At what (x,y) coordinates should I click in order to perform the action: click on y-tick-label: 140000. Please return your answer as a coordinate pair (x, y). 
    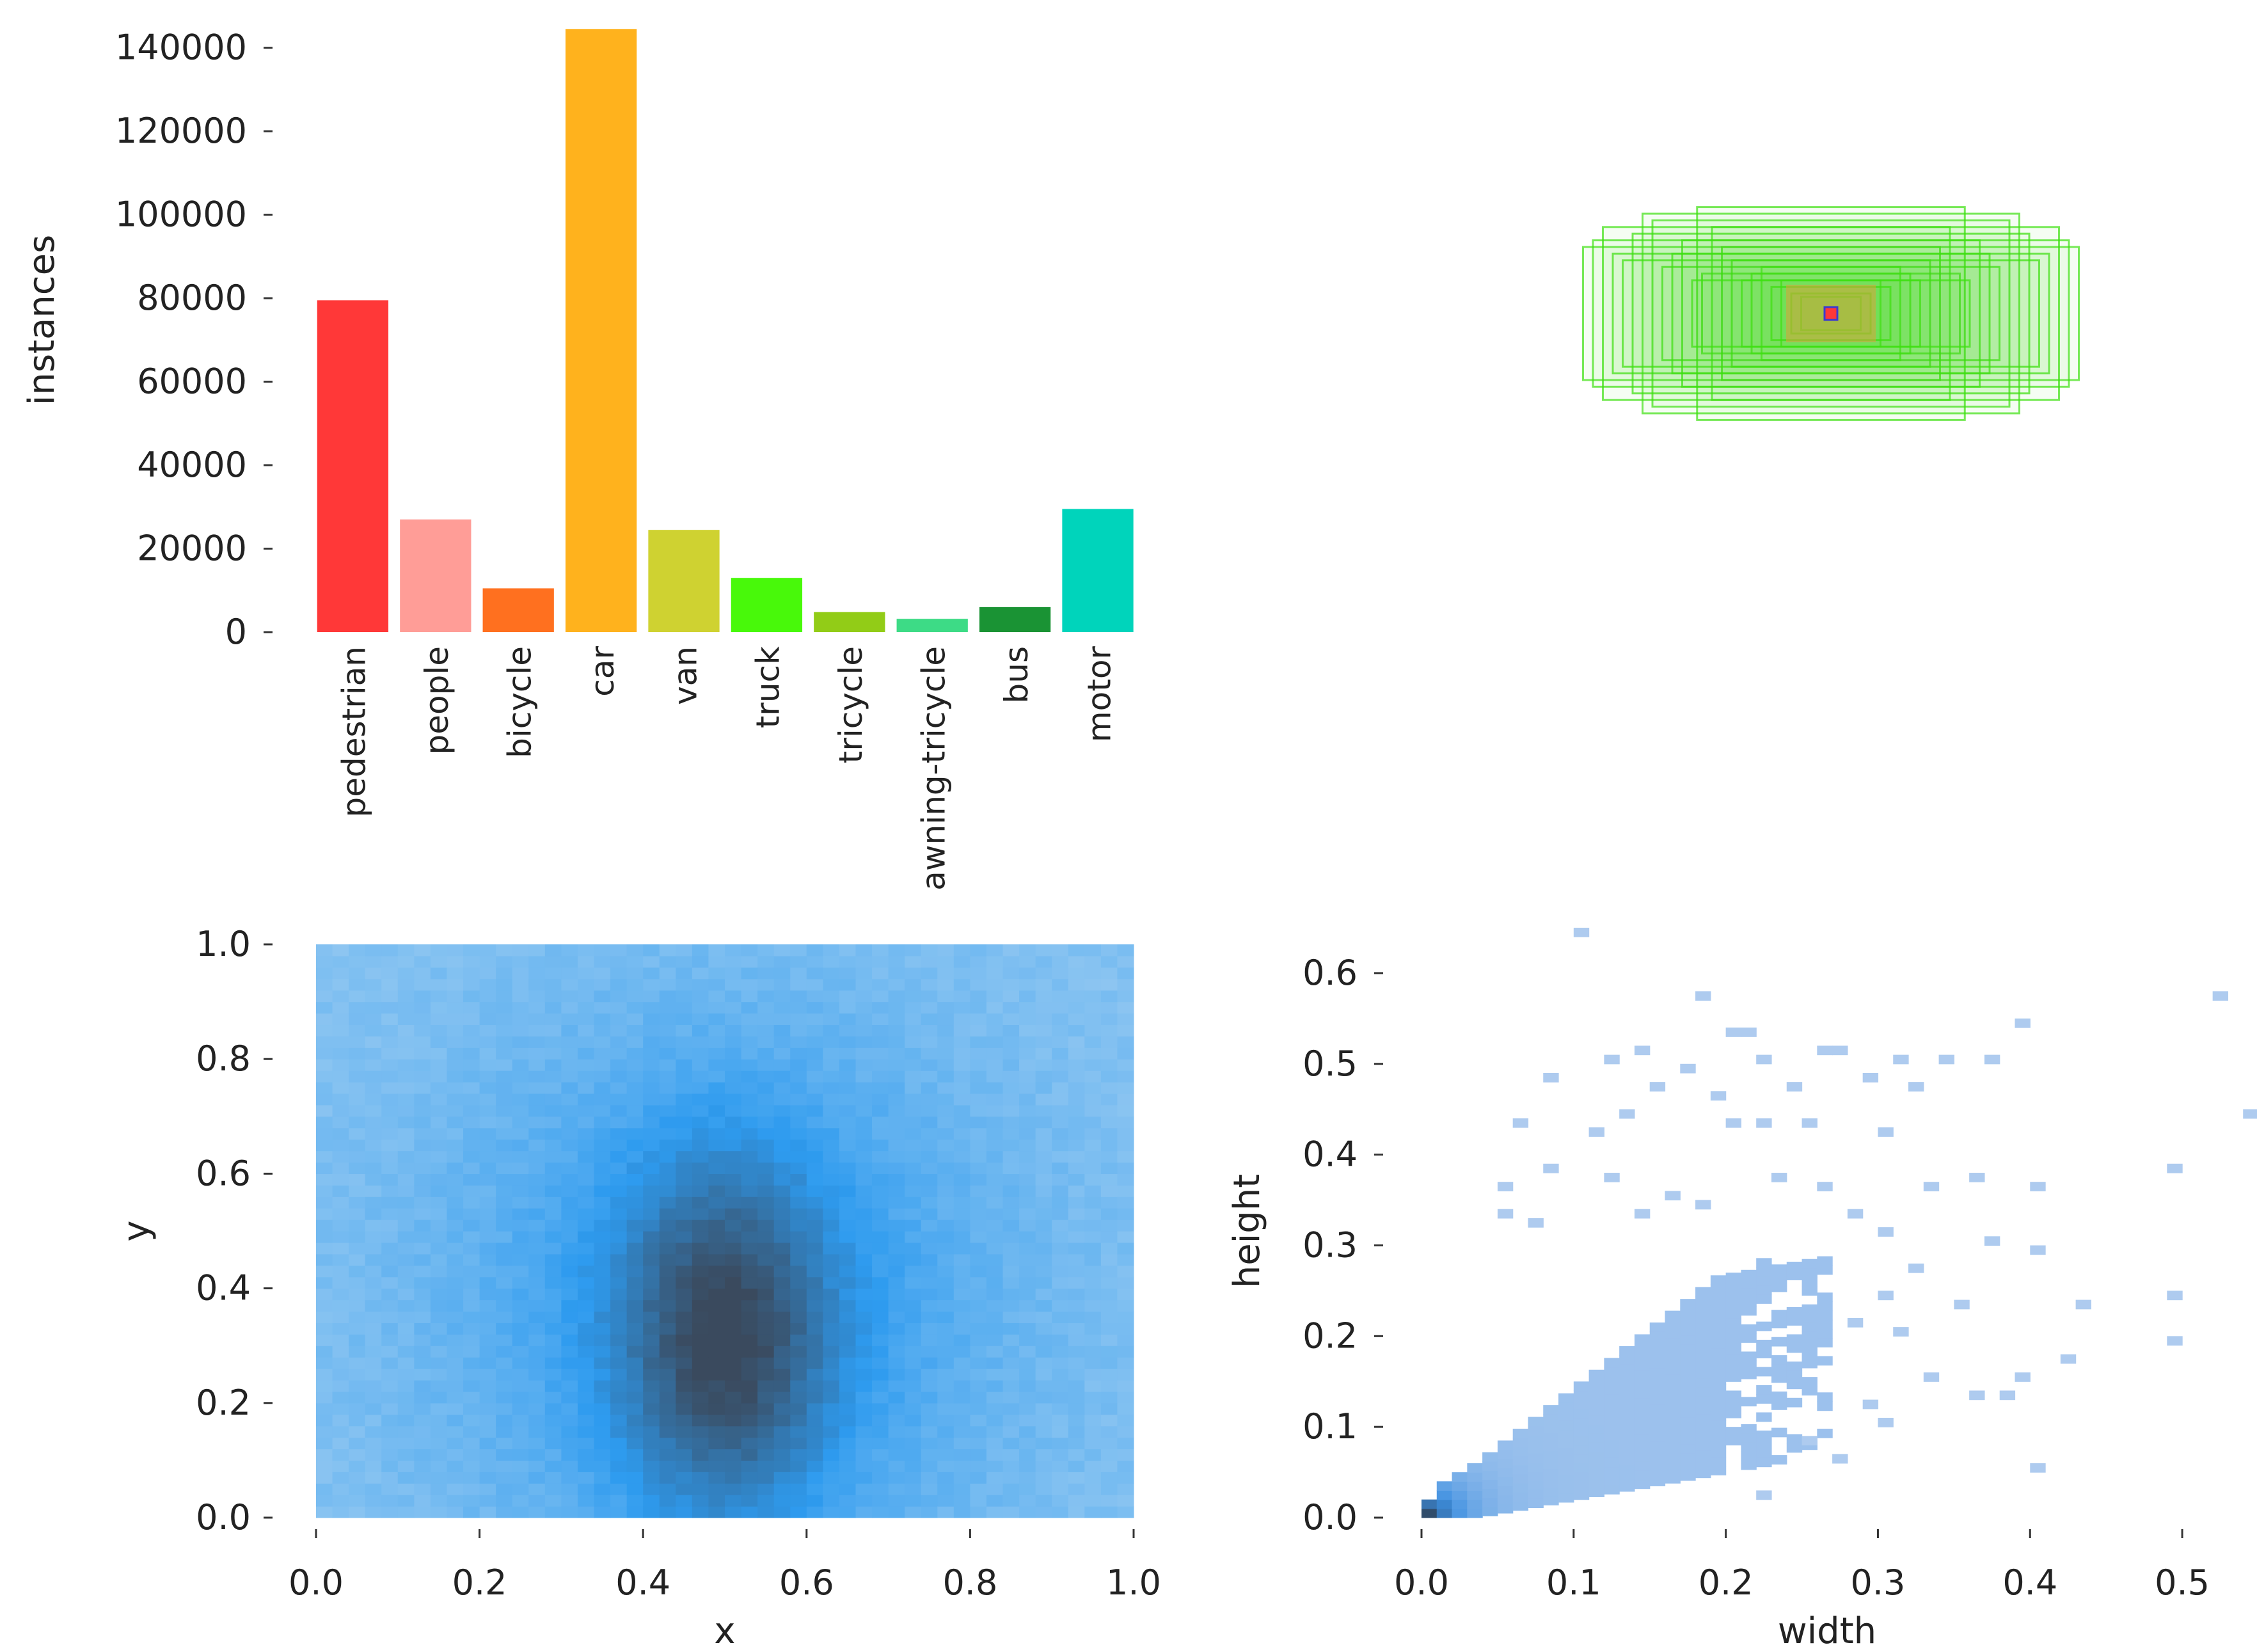
    Looking at the image, I should click on (181, 48).